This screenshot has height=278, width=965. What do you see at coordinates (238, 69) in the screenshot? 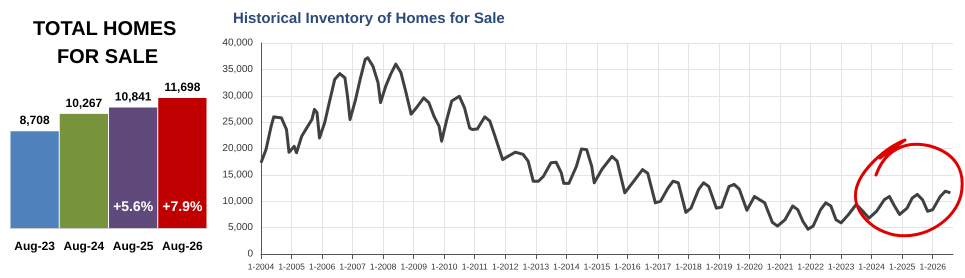
I see `y-tick-label: 35,000` at bounding box center [238, 69].